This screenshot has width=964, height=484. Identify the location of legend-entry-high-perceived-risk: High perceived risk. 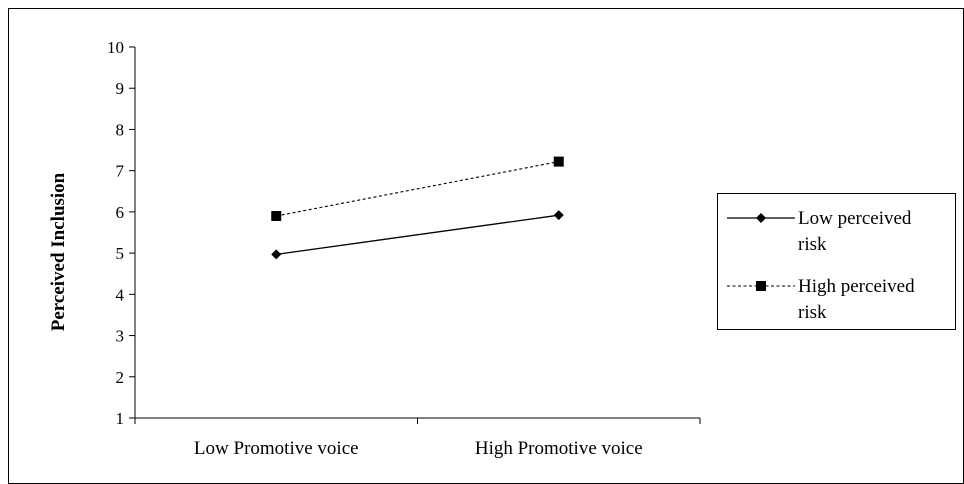
(821, 299).